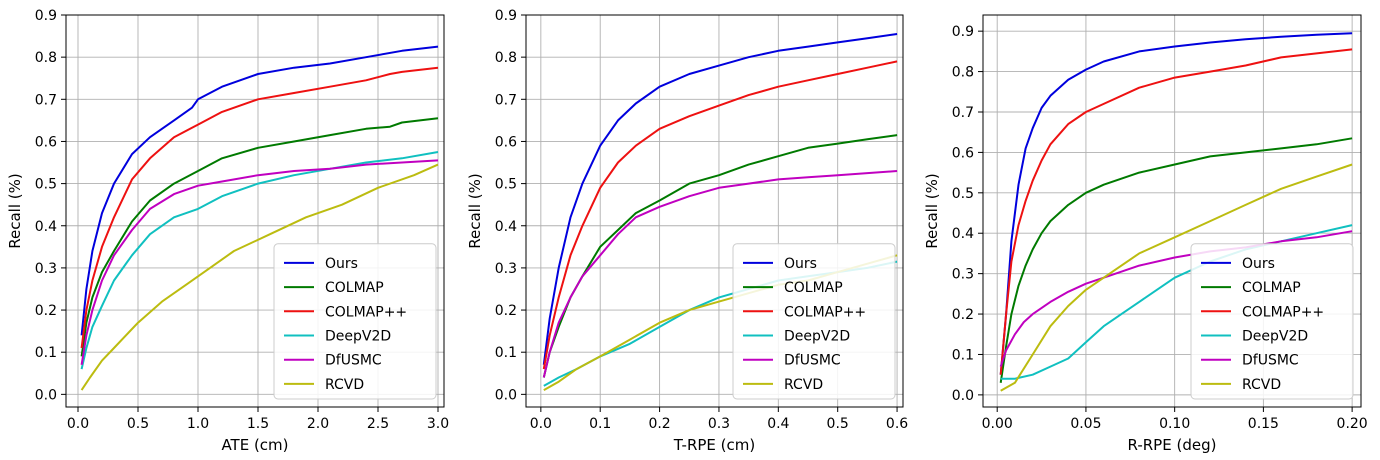 This screenshot has width=1380, height=460. I want to click on x-tick-label: 0.15, so click(1263, 424).